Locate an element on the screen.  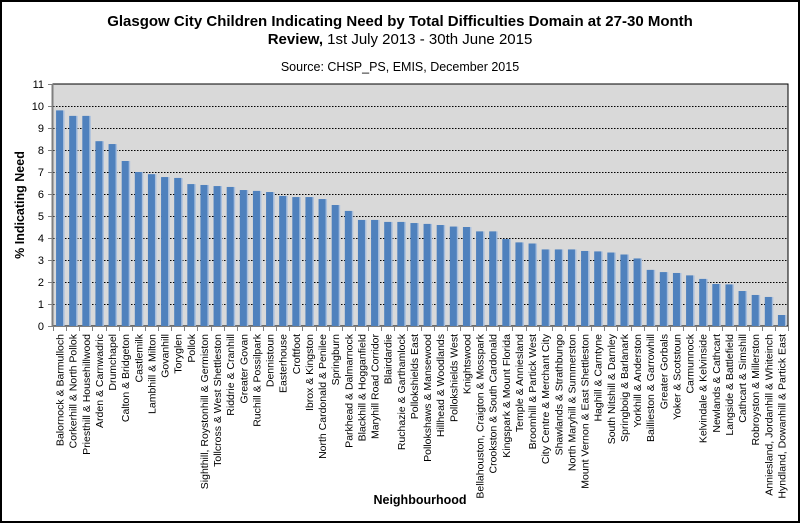
x-tick-label: Pollokshields West is located at coordinates (454, 378).